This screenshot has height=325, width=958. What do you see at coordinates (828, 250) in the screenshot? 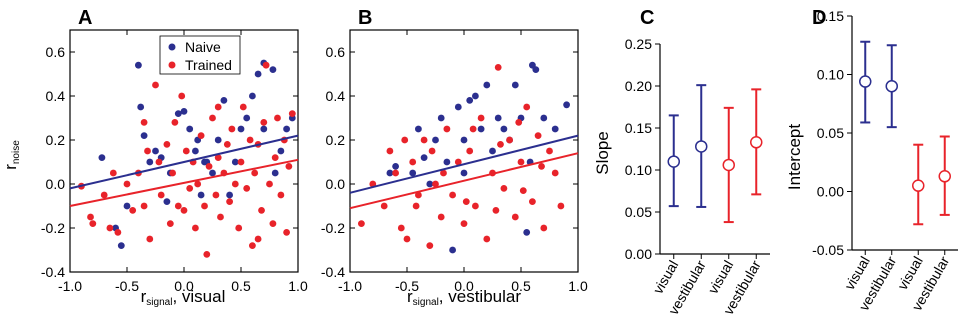
I see `y-tick-label: -0.05` at bounding box center [828, 250].